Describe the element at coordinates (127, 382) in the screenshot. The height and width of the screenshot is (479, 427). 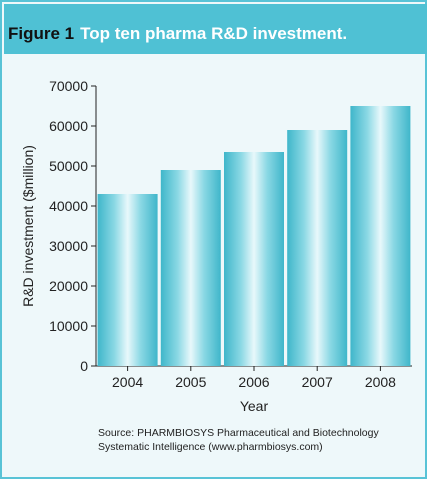
I see `x-tick-label: 2004` at that location.